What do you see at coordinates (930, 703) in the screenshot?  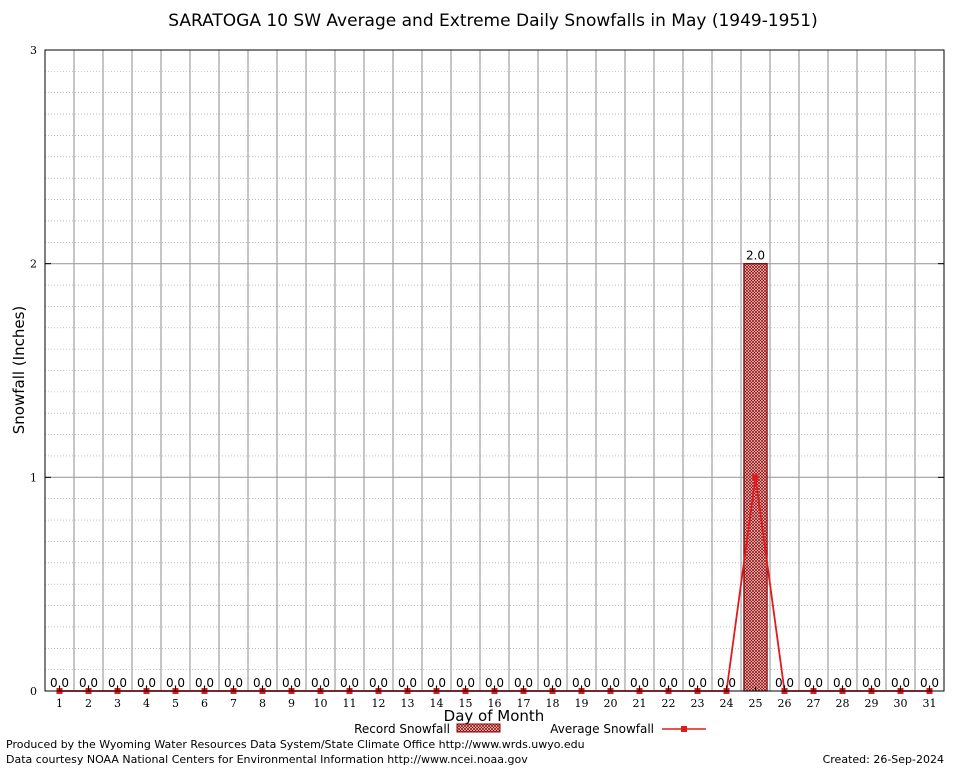 I see `x-tick-label: 31` at bounding box center [930, 703].